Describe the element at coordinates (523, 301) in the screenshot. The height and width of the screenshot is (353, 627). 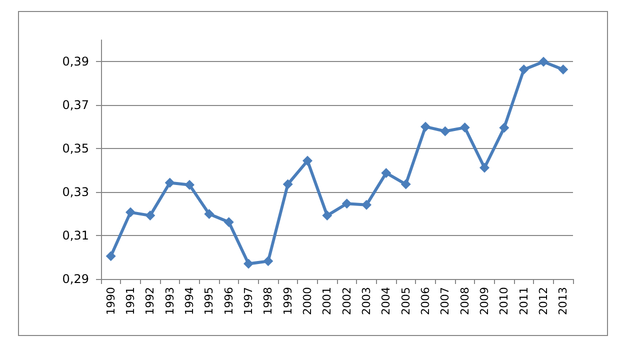
I see `x-tick-label: 2011` at that location.